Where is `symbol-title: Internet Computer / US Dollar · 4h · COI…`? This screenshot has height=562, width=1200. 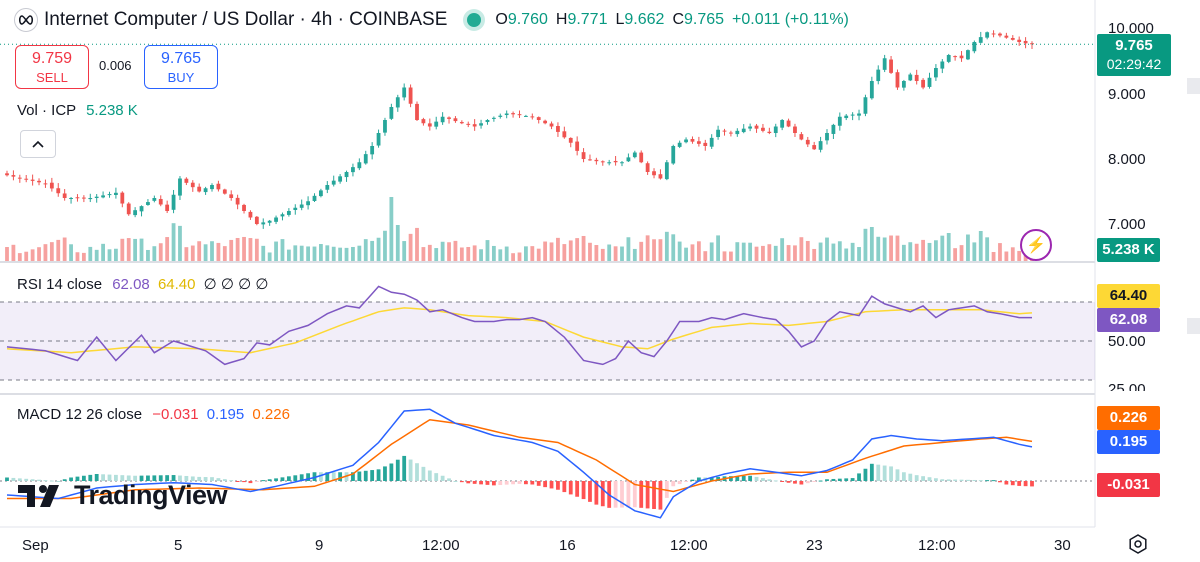 symbol-title: Internet Computer / US Dollar · 4h · COI… is located at coordinates (246, 19).